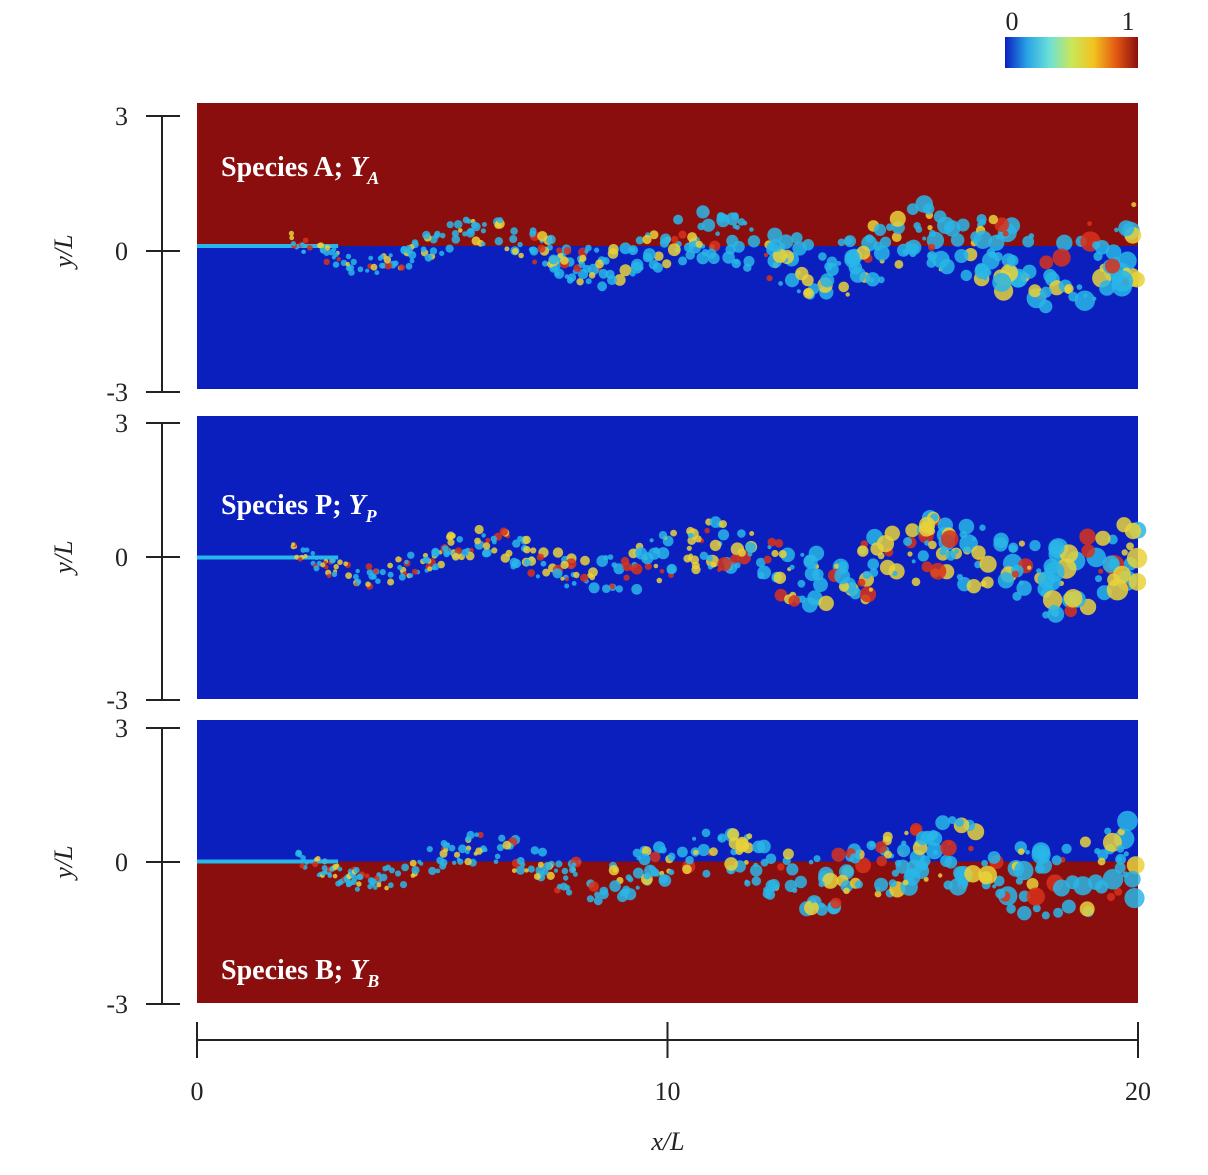  What do you see at coordinates (114, 254) in the screenshot?
I see `y-axis: 3 0 -3 y/L` at bounding box center [114, 254].